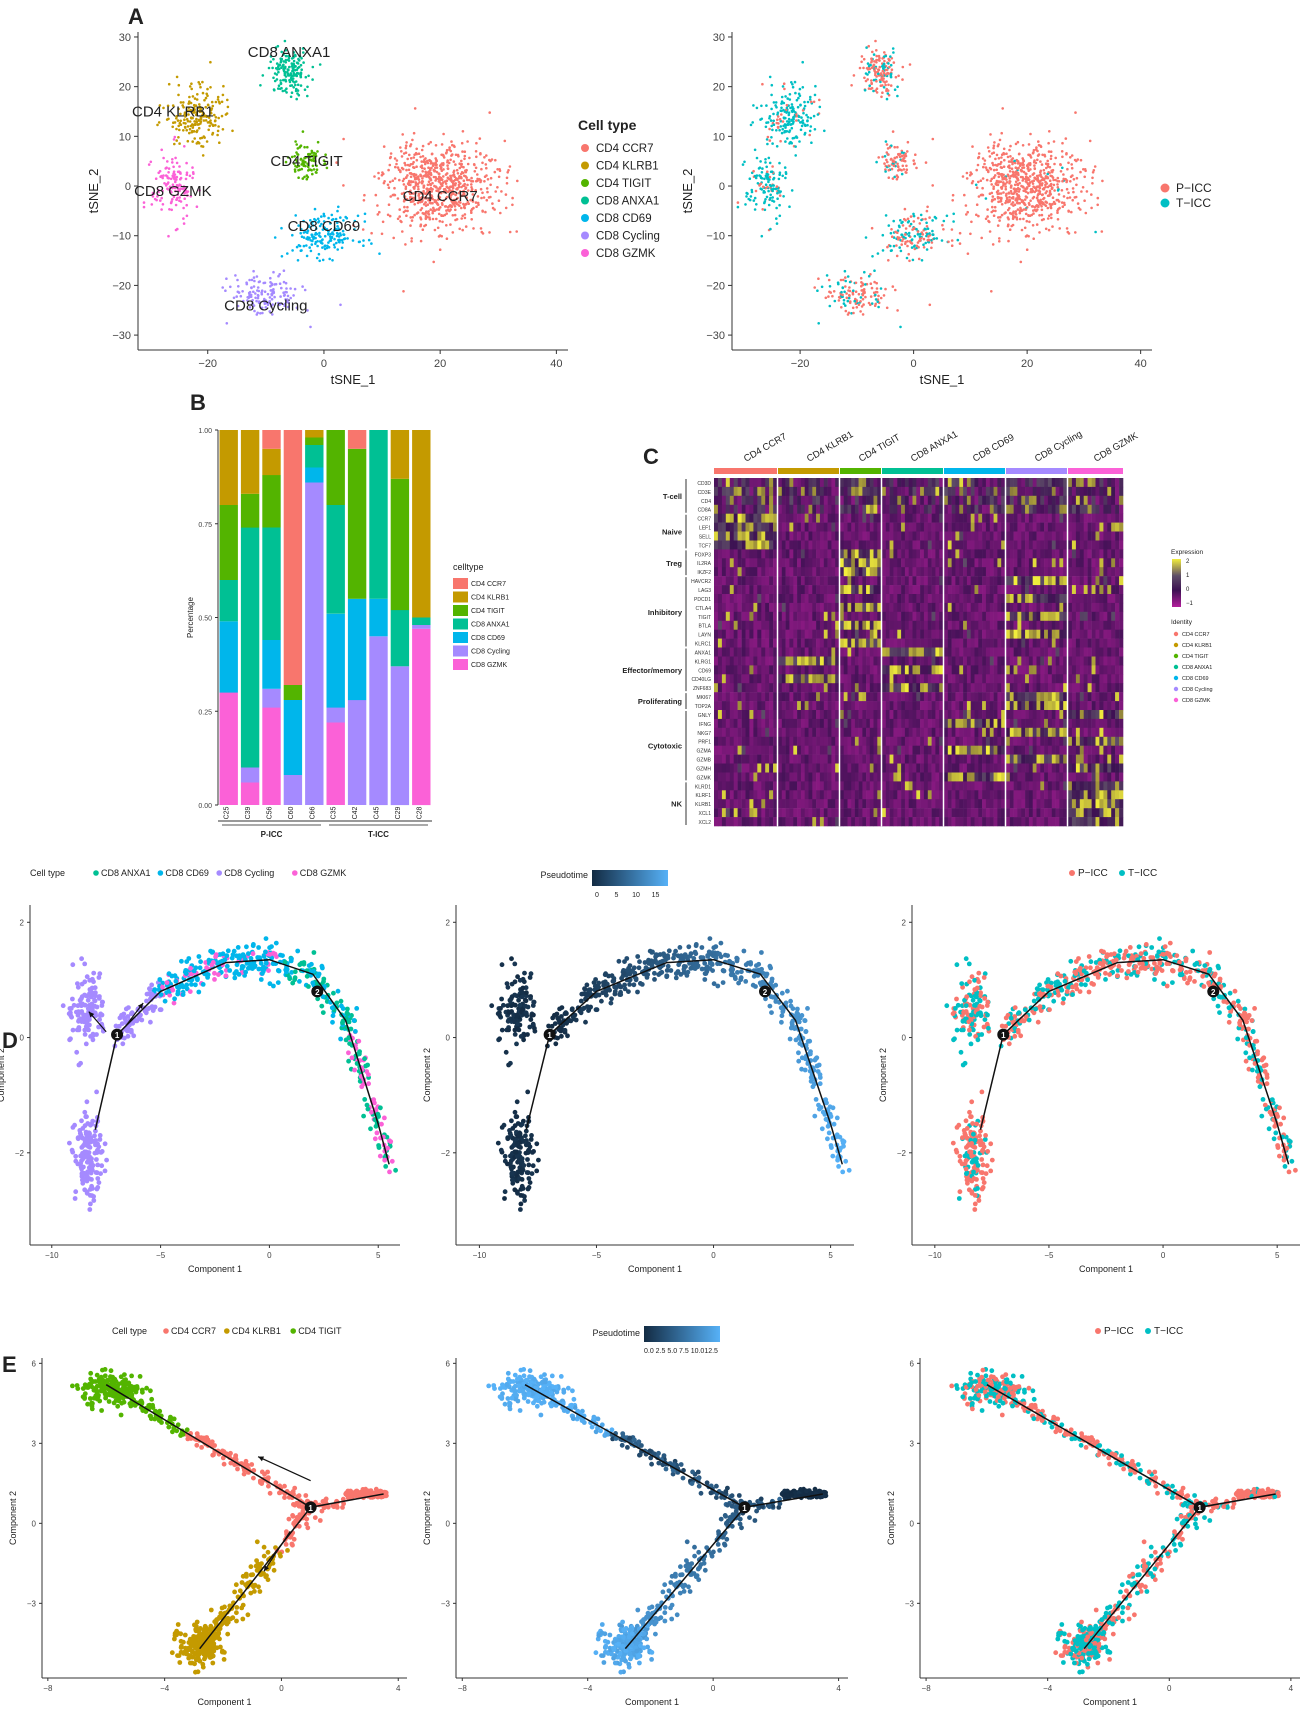 The width and height of the screenshot is (1314, 1718). Describe the element at coordinates (625, 149) in the screenshot. I see `legend-label: CD4 CCR7` at that location.